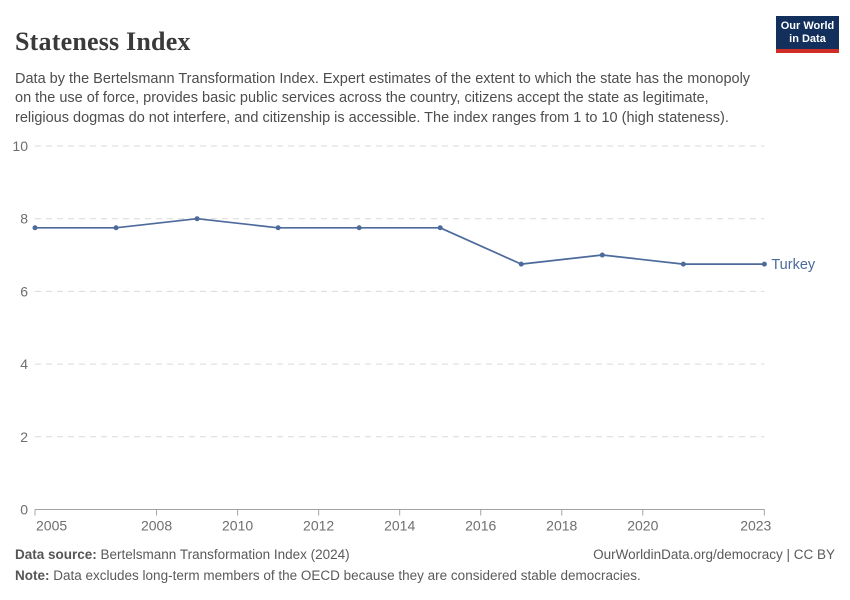 The height and width of the screenshot is (600, 850). I want to click on y-axis-label: 2, so click(24, 437).